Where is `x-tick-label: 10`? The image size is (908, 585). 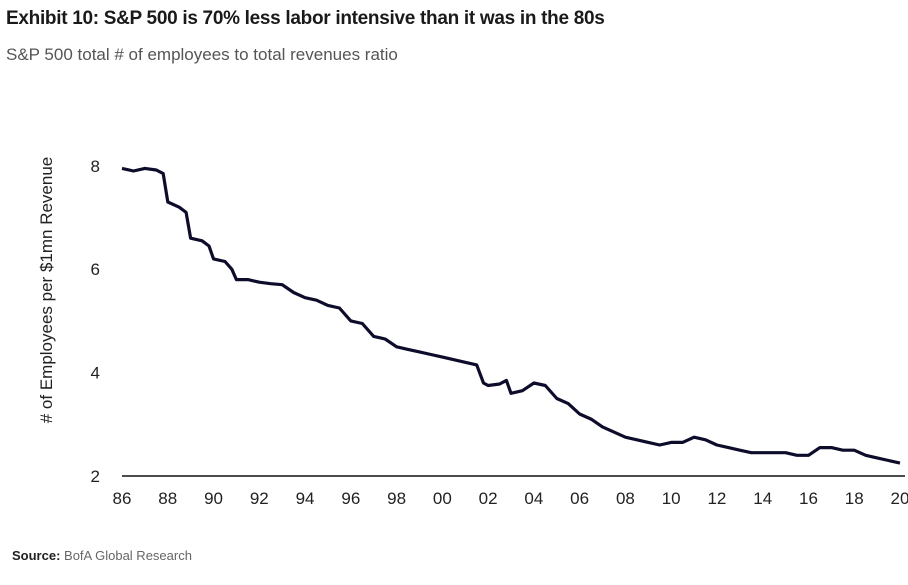 x-tick-label: 10 is located at coordinates (671, 498).